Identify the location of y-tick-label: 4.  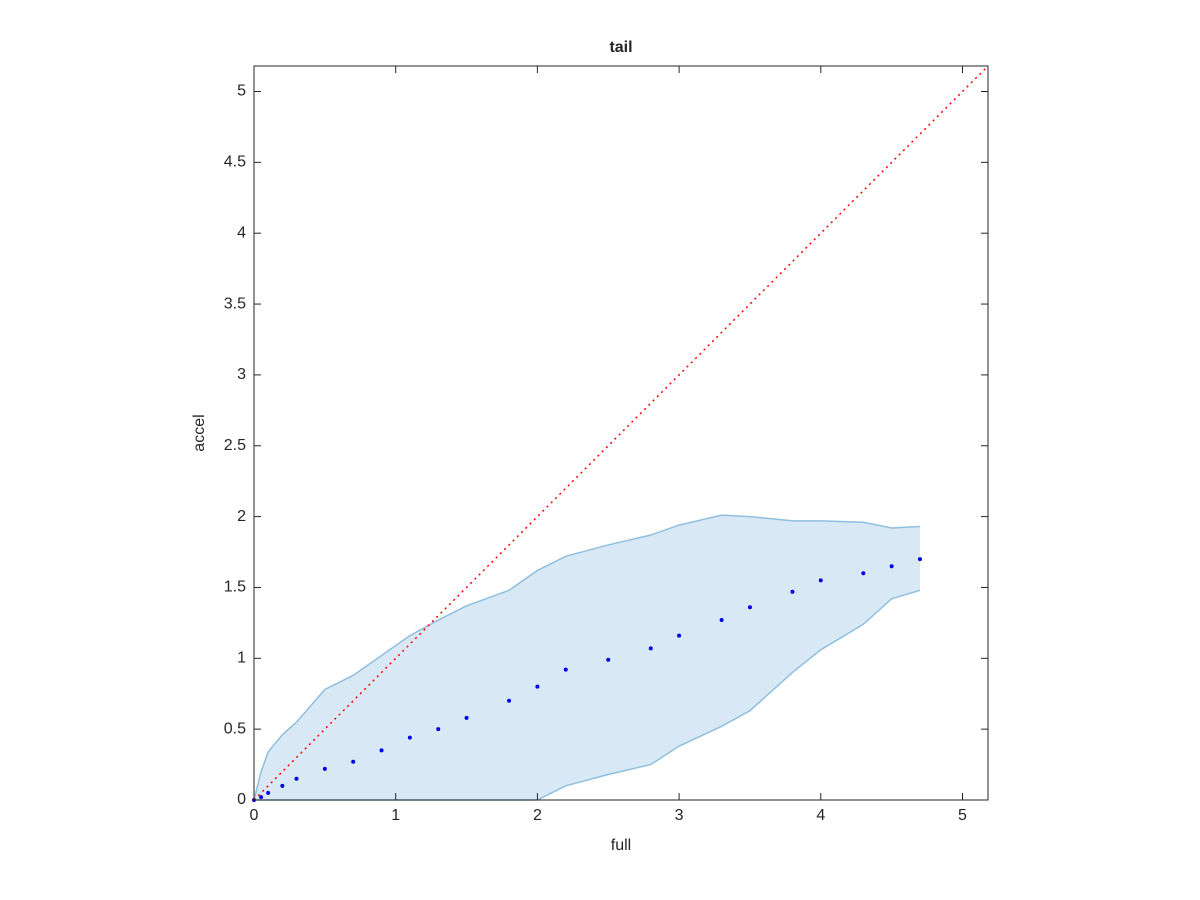
(241, 232).